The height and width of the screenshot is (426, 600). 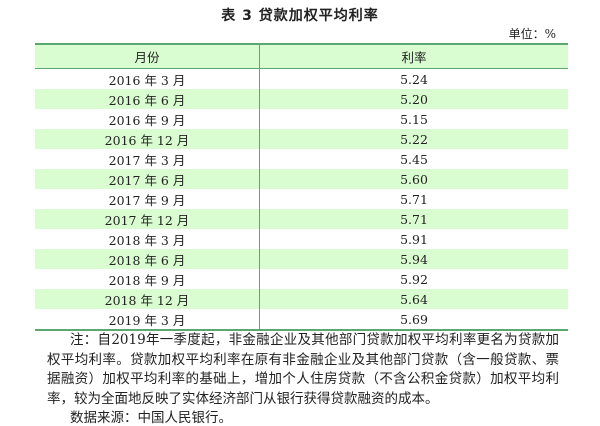 I want to click on month-cell: 2016 年 9 月, so click(x=147, y=119).